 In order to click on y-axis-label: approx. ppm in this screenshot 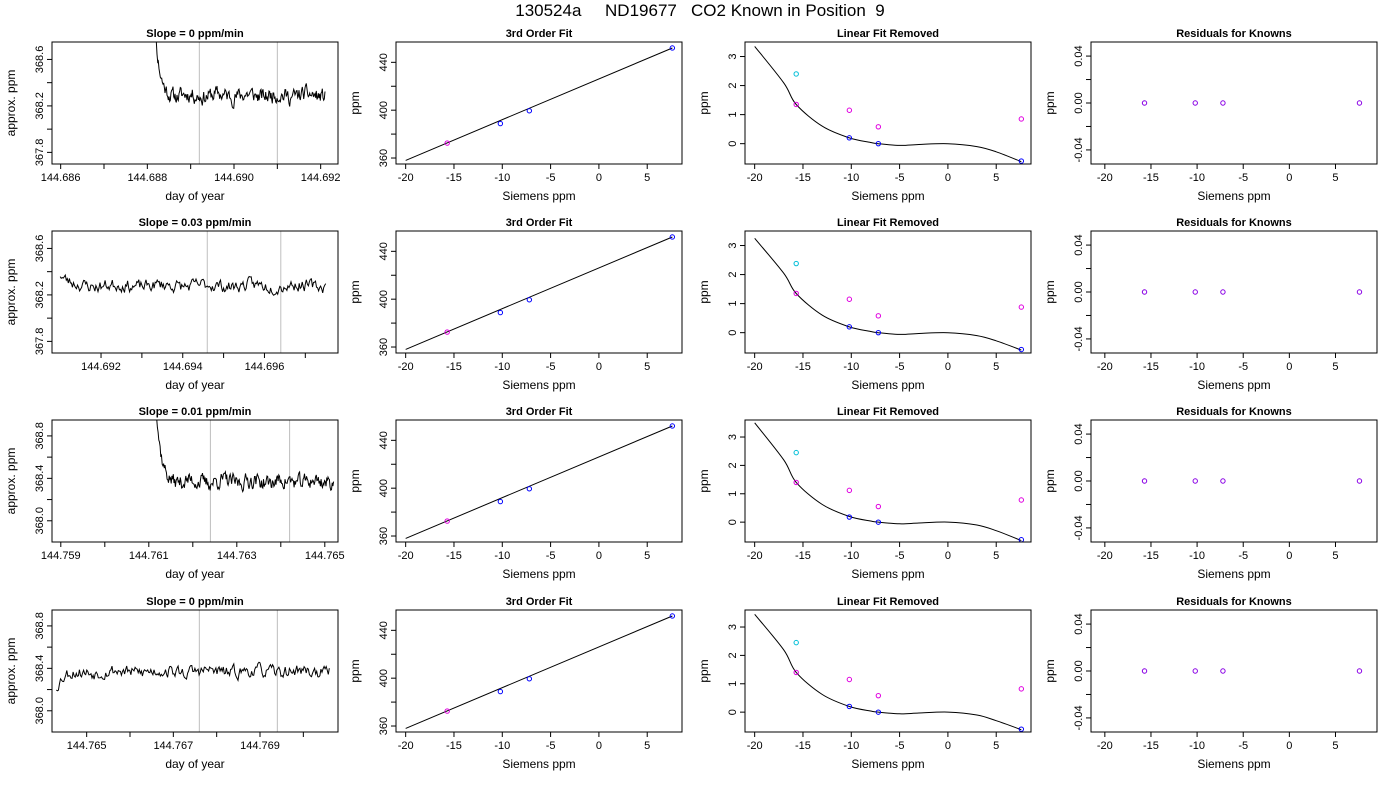, I will do `click(11, 481)`.